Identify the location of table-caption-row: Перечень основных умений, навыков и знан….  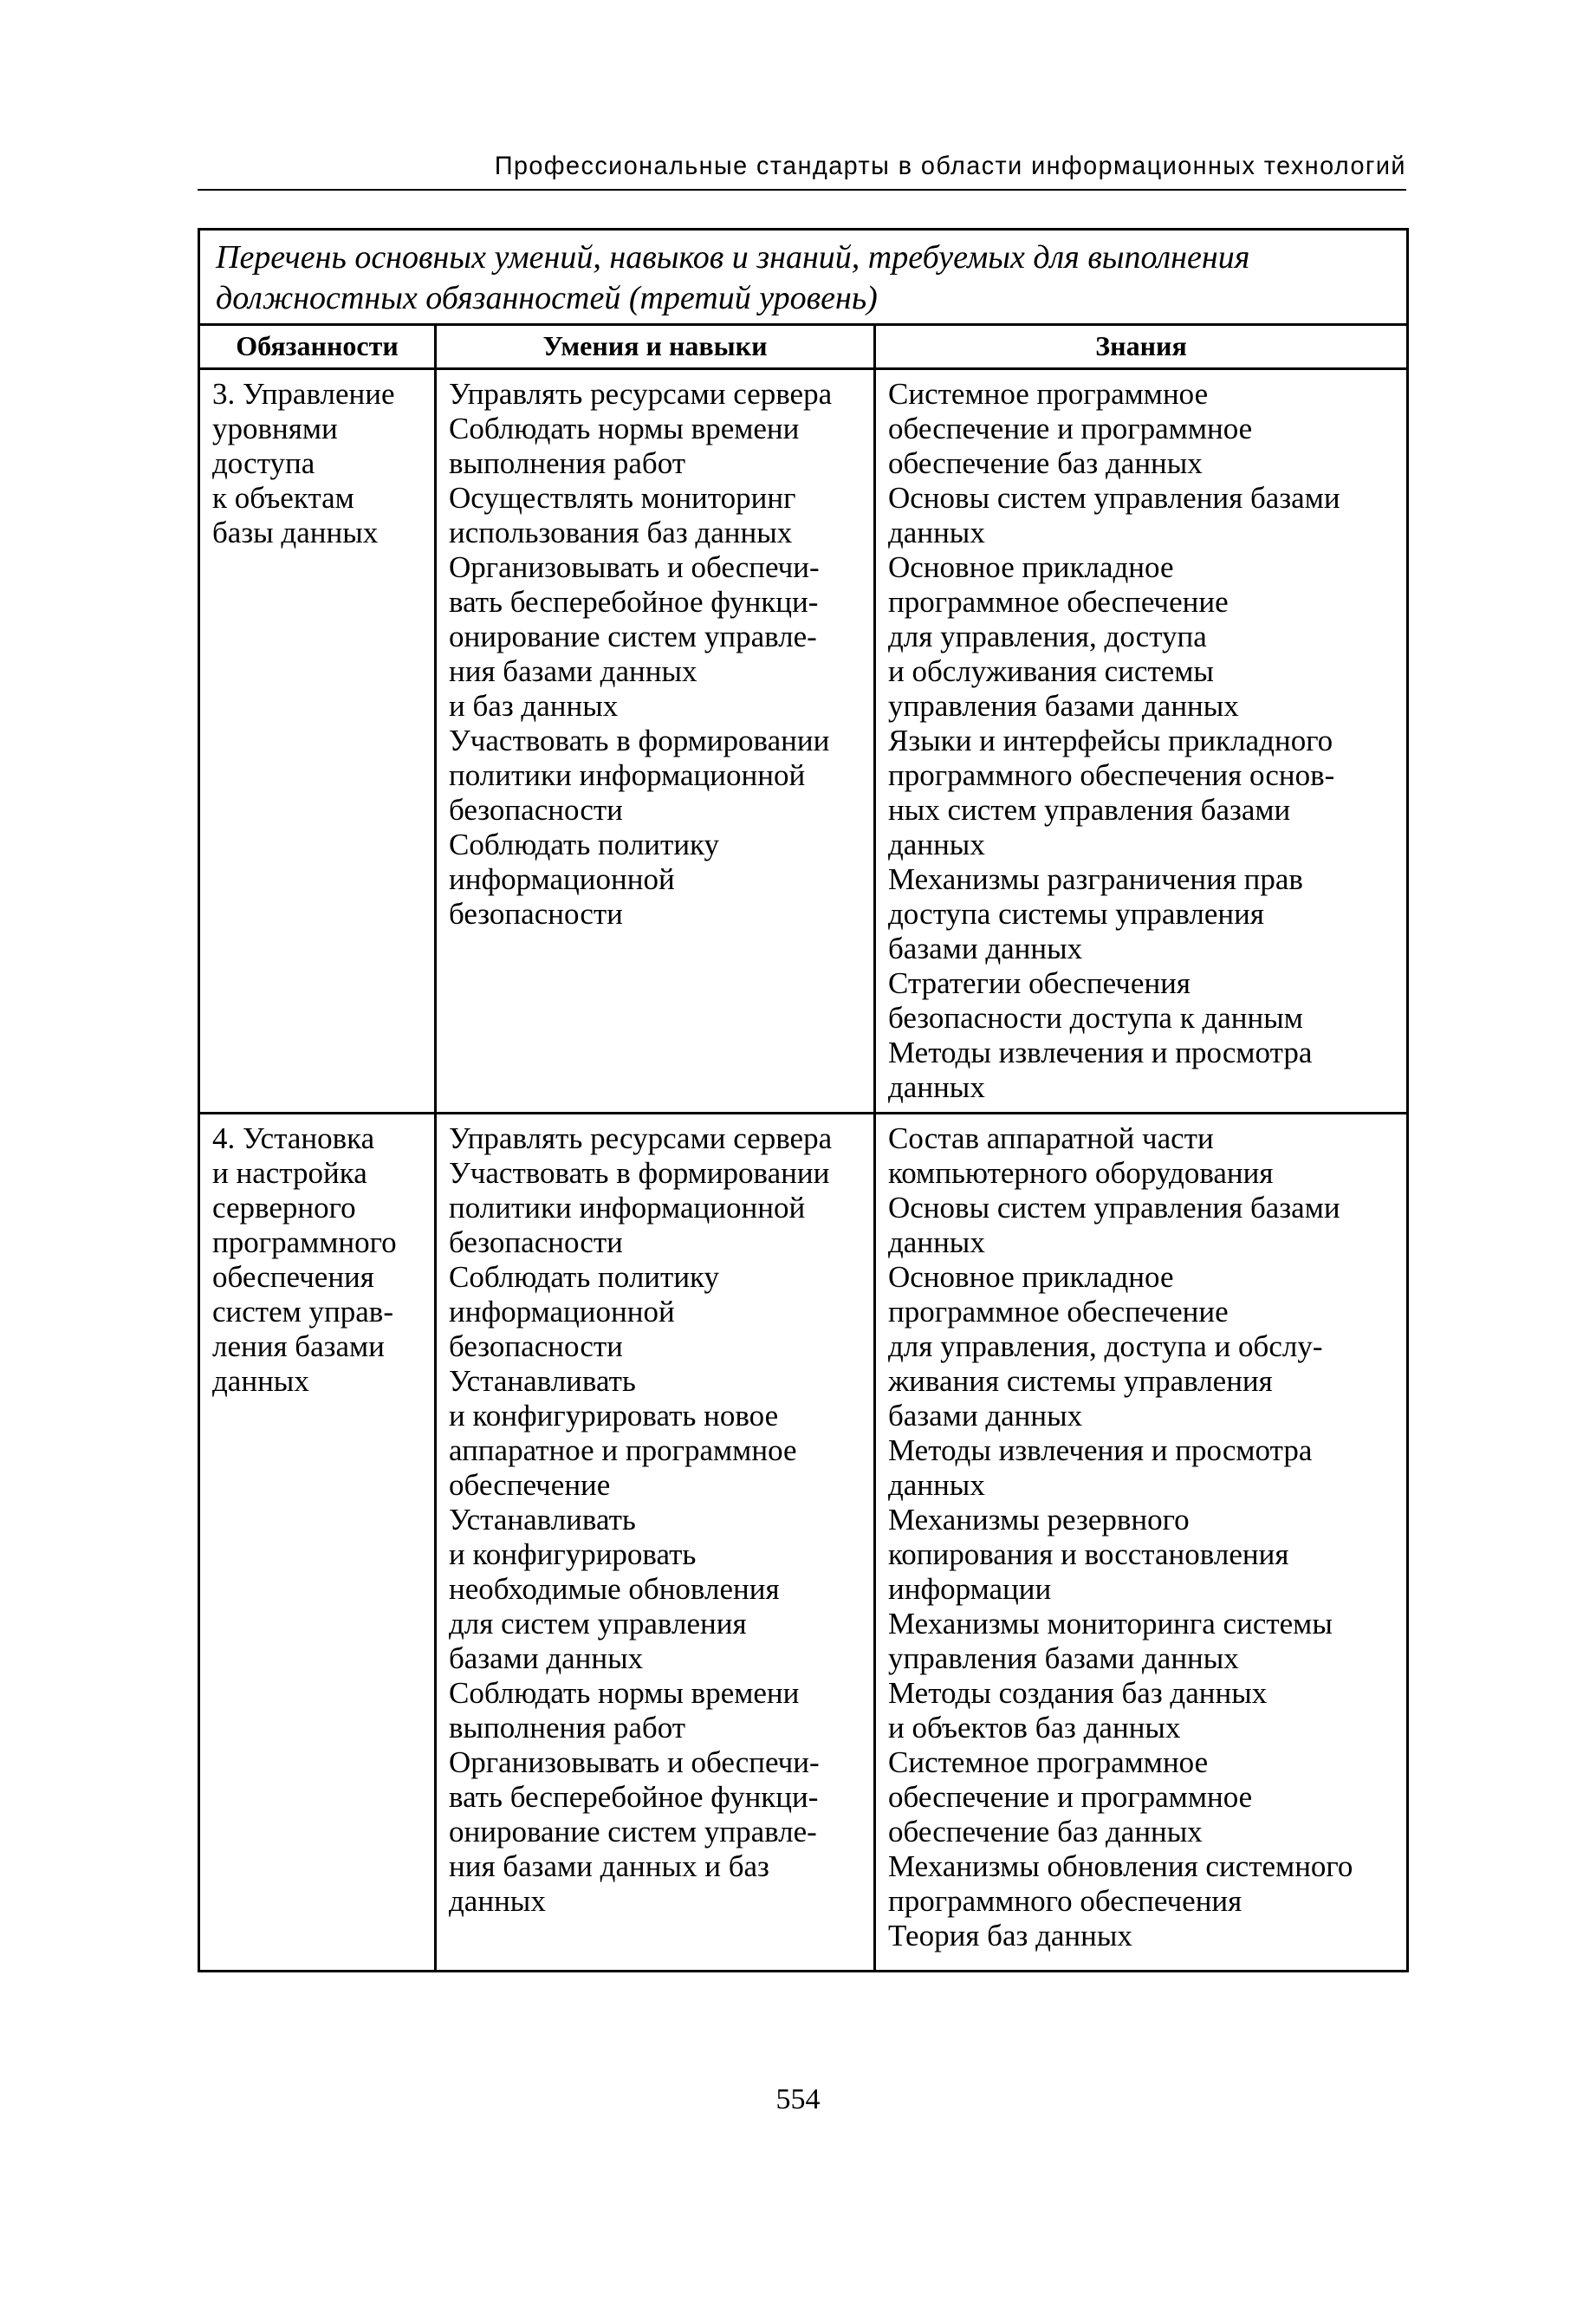
(803, 277).